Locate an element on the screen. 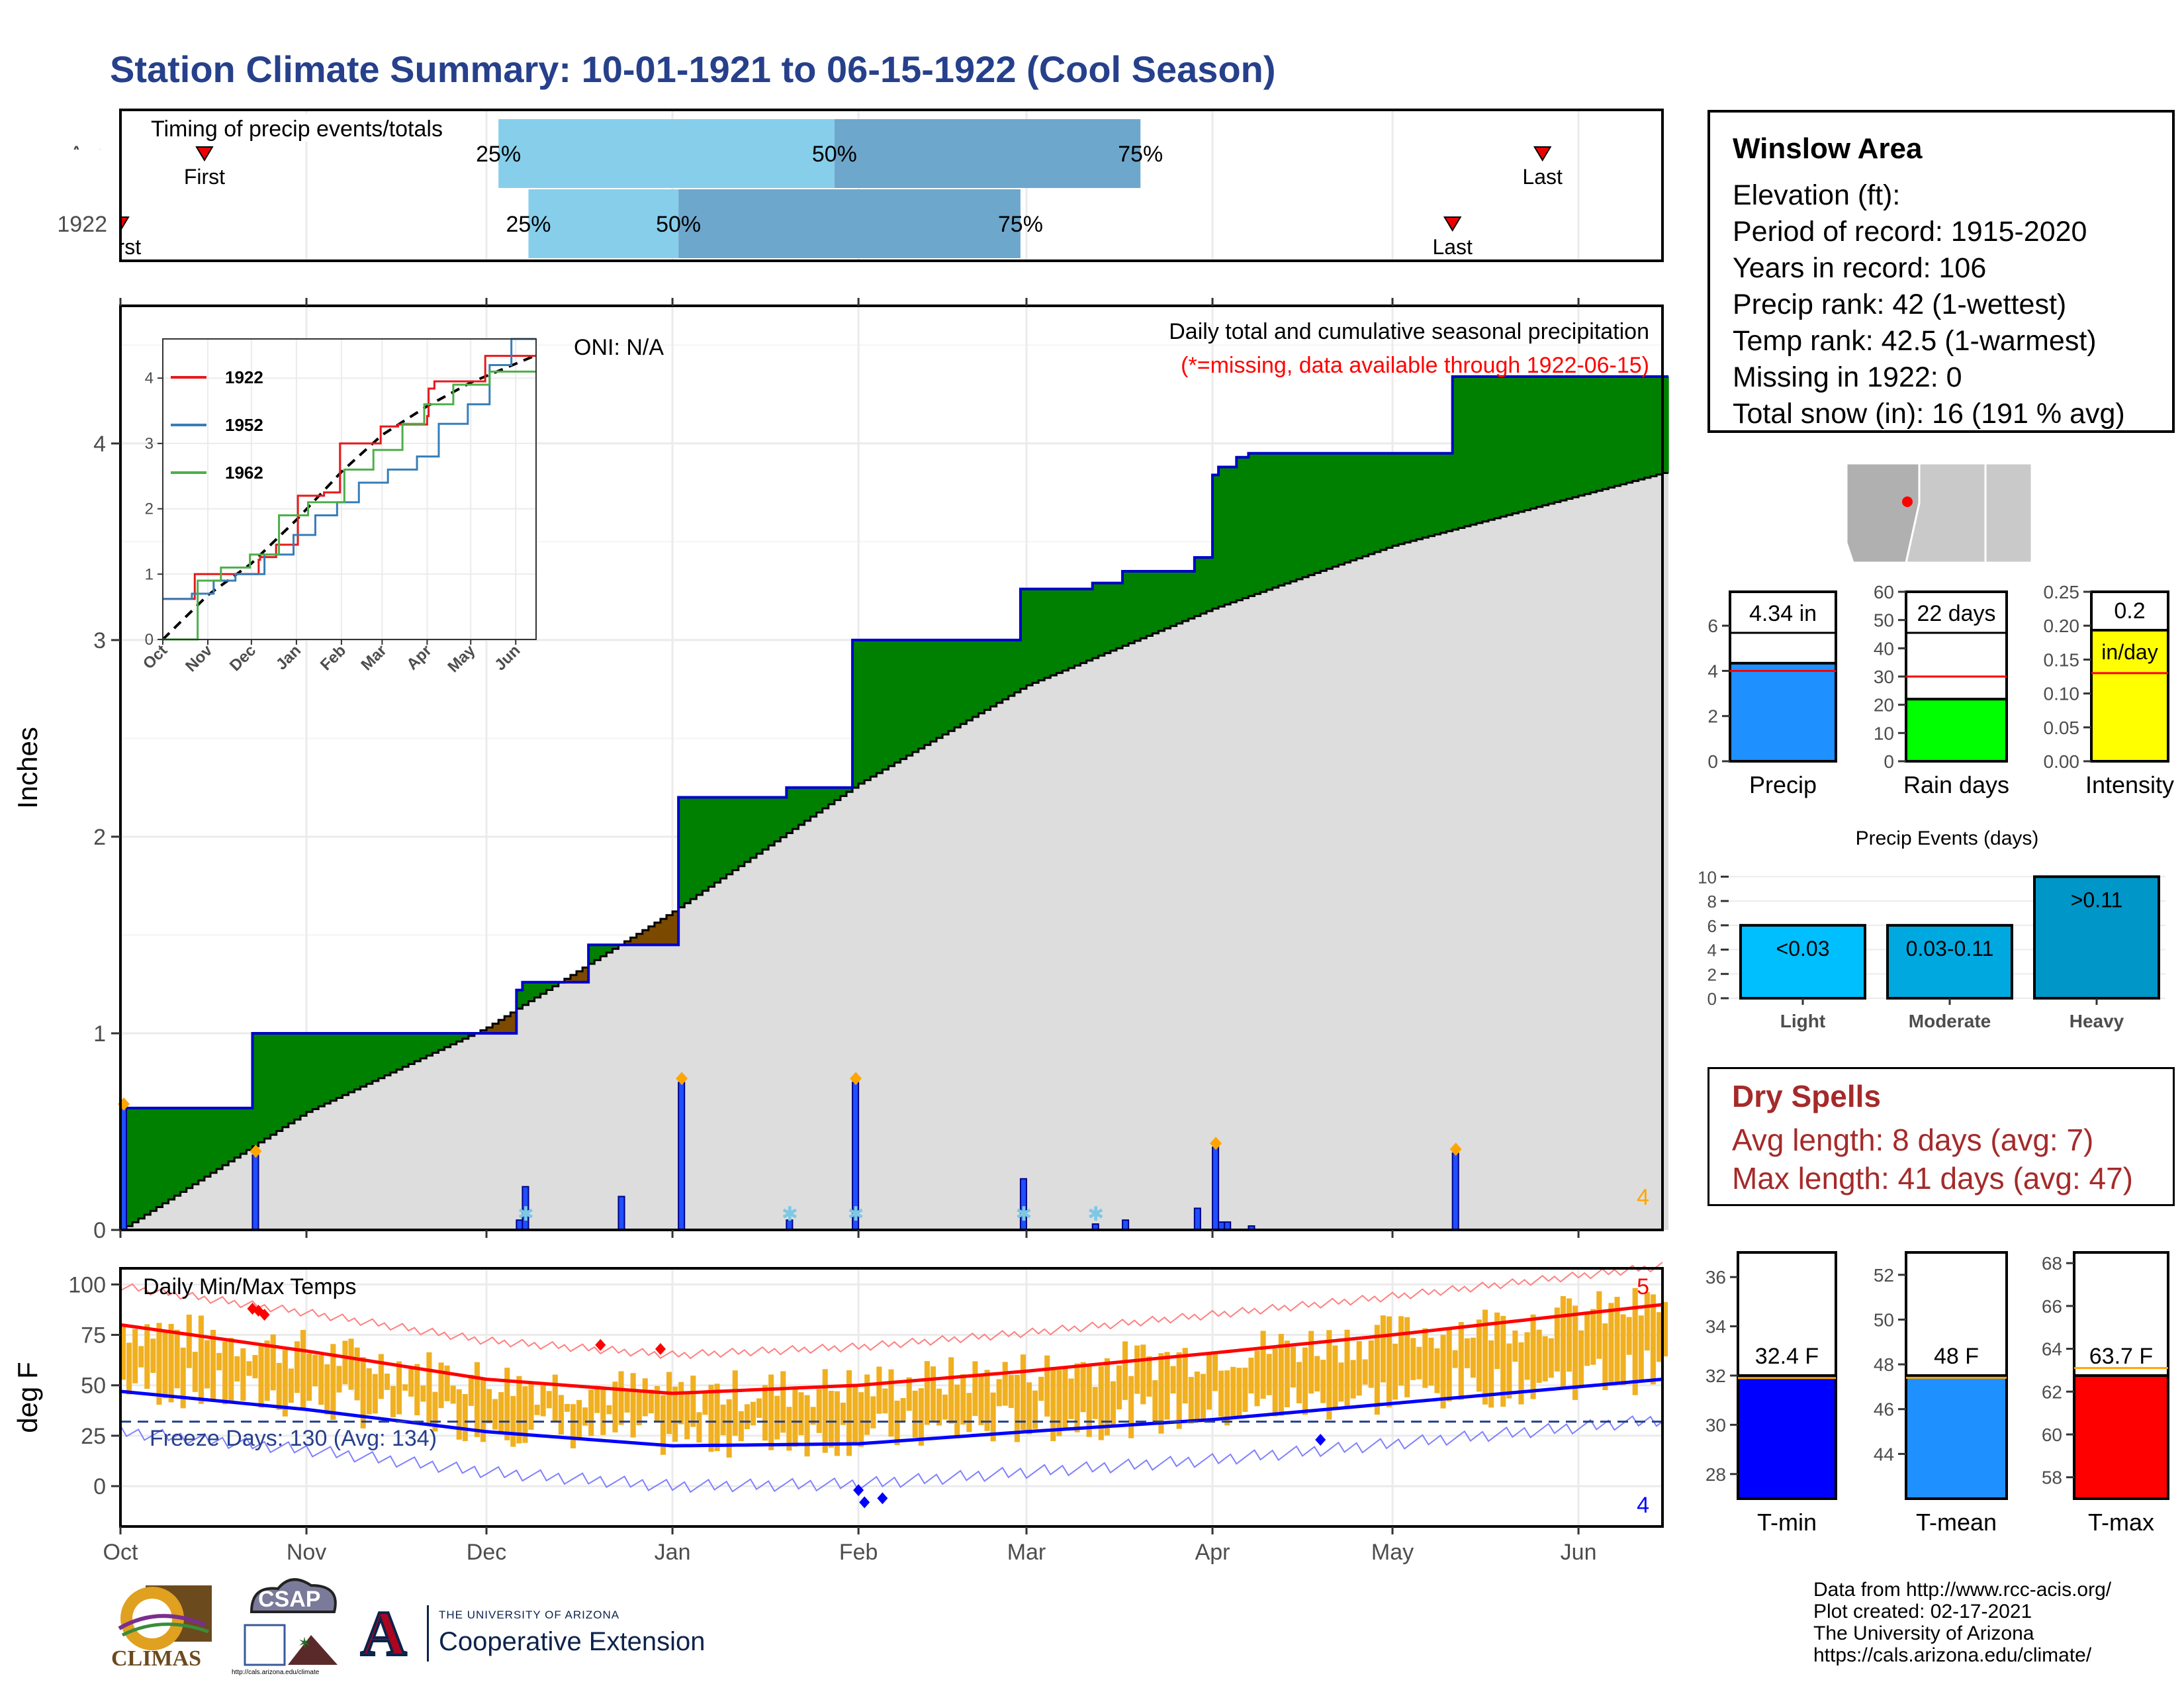  map-state-arizona is located at coordinates (1946, 513).